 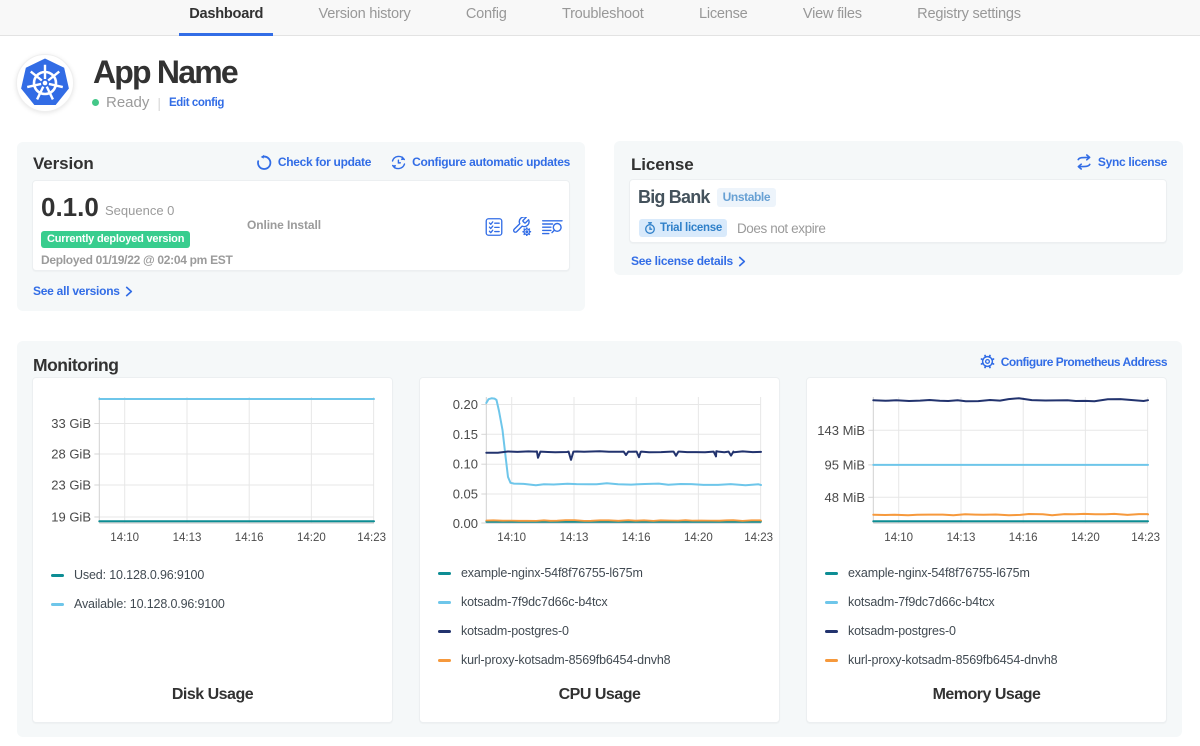 What do you see at coordinates (71, 423) in the screenshot?
I see `svg-text: 33 GiB` at bounding box center [71, 423].